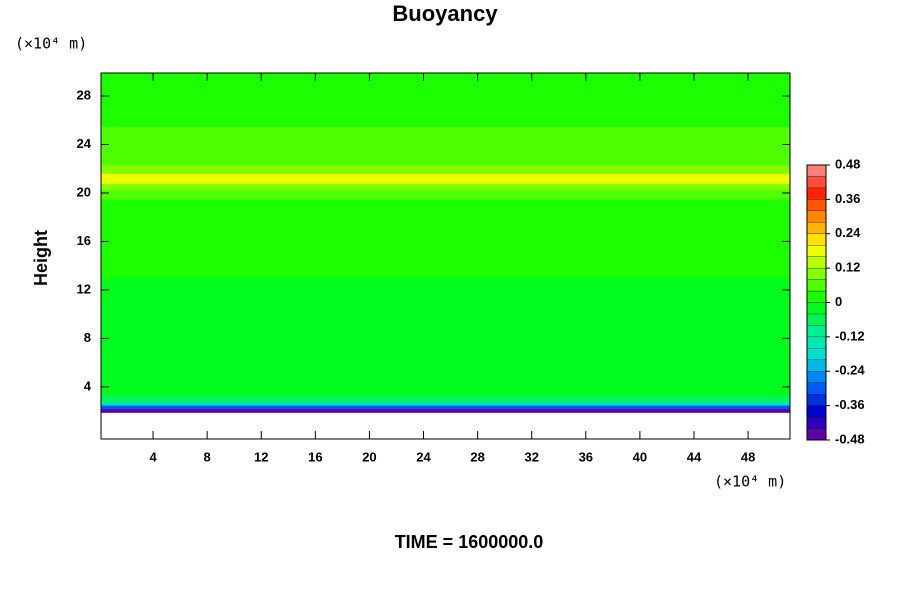  Describe the element at coordinates (153, 456) in the screenshot. I see `x-tick-label: 4` at that location.